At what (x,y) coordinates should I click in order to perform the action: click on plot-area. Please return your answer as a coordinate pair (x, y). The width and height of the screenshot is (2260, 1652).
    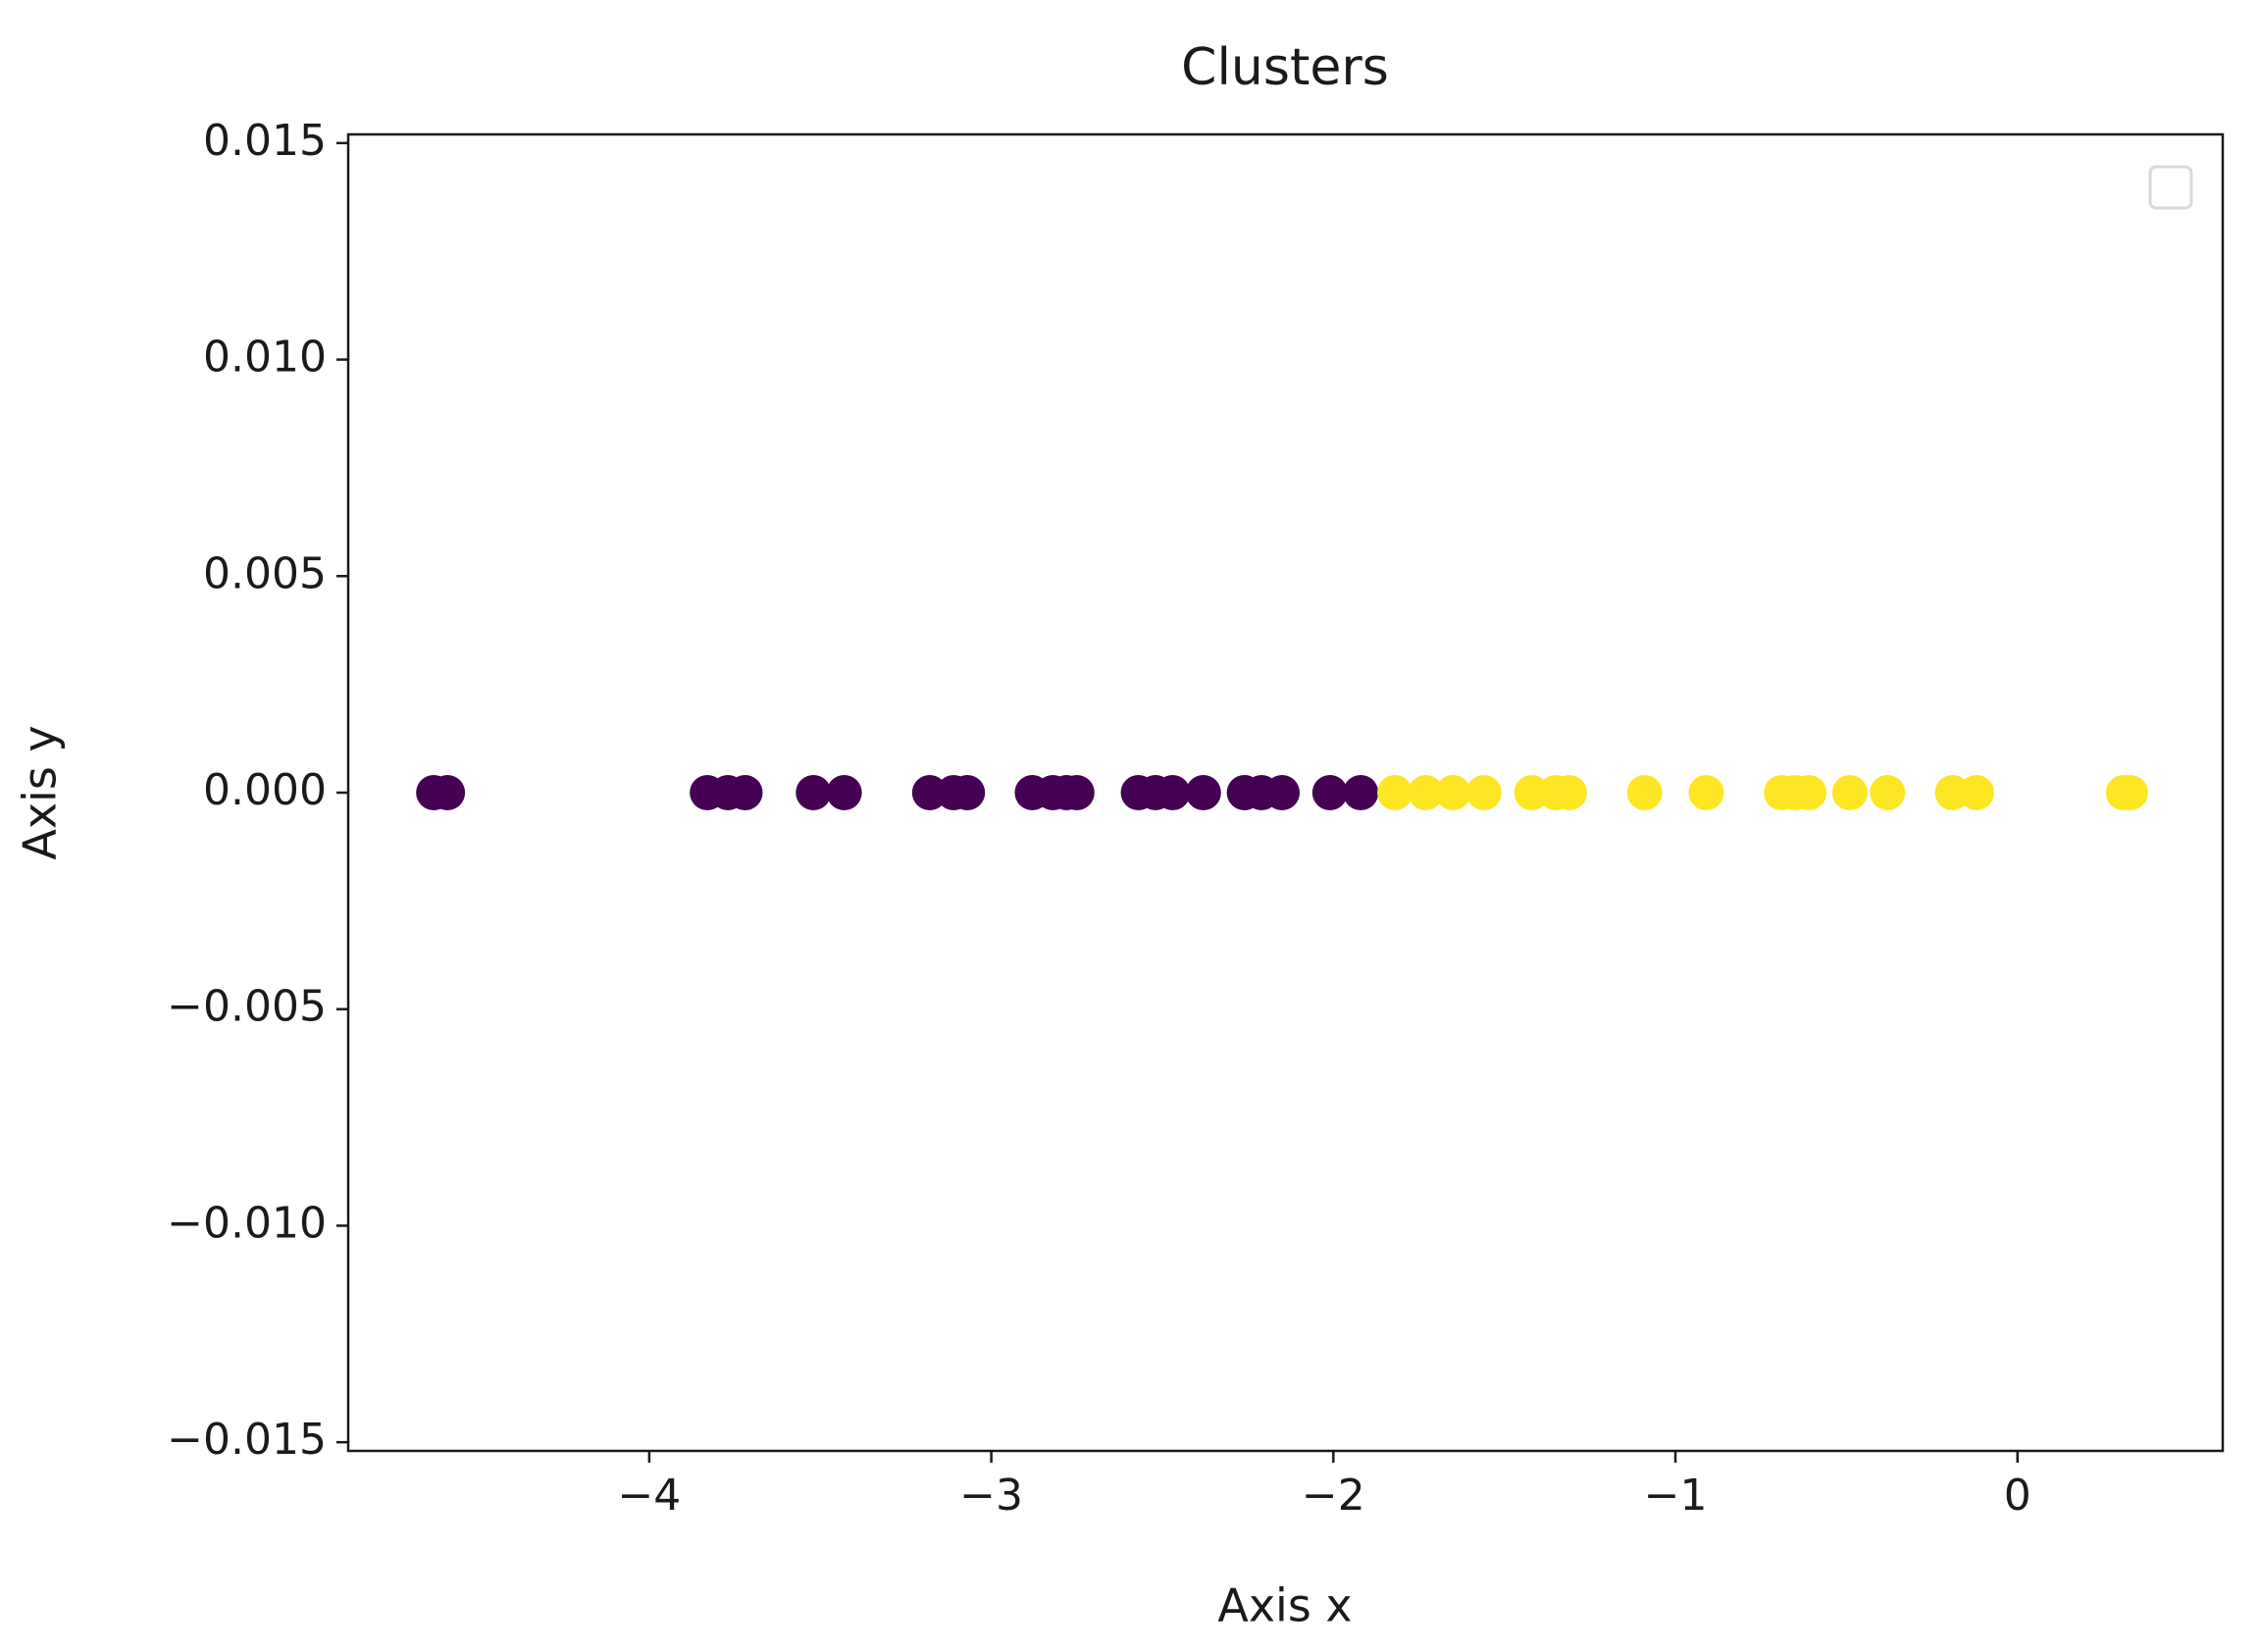
    Looking at the image, I should click on (1282, 792).